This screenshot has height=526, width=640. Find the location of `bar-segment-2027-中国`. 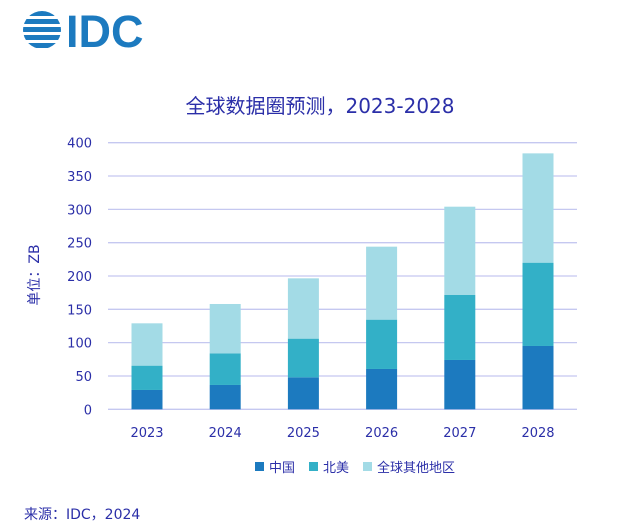

bar-segment-2027-中国 is located at coordinates (460, 384).